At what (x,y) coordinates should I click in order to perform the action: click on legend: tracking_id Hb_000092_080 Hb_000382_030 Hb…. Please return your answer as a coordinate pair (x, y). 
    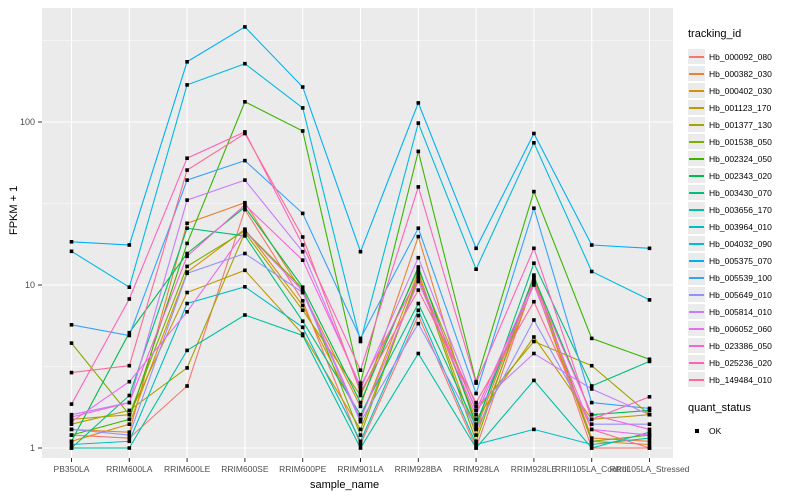
    Looking at the image, I should click on (744, 233).